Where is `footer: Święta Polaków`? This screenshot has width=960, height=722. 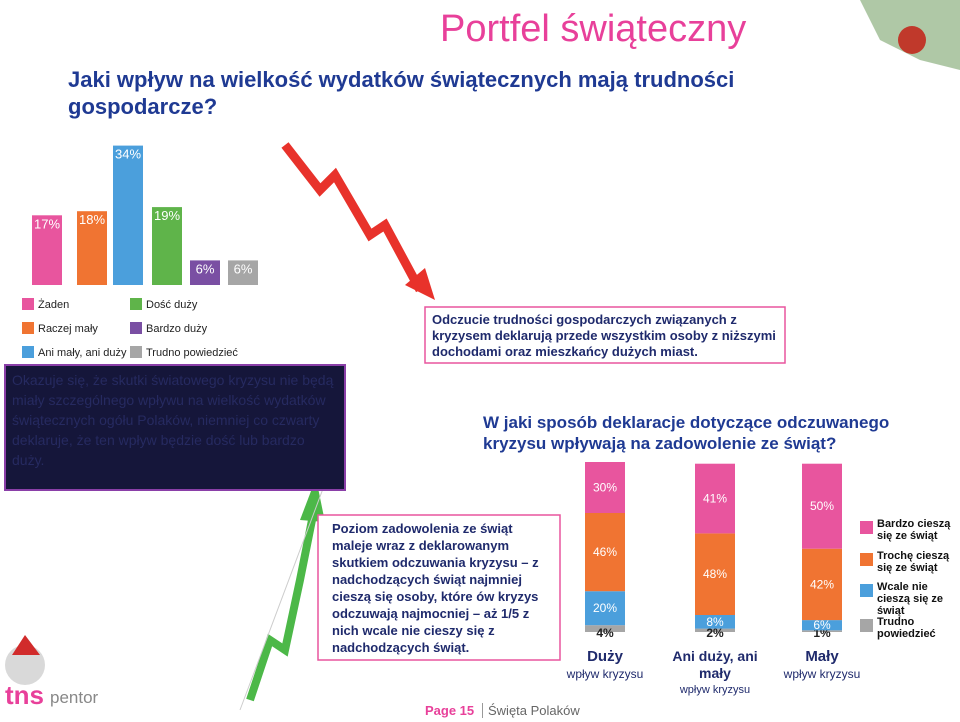
footer: Święta Polaków is located at coordinates (531, 710).